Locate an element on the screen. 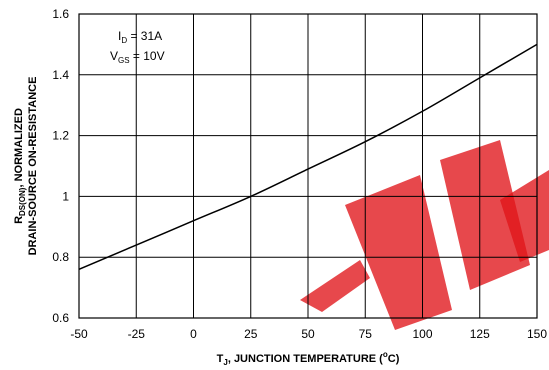 Image resolution: width=549 pixels, height=370 pixels. y-axis-title-line1: RDS(ON), NORMALIZED is located at coordinates (20, 166).